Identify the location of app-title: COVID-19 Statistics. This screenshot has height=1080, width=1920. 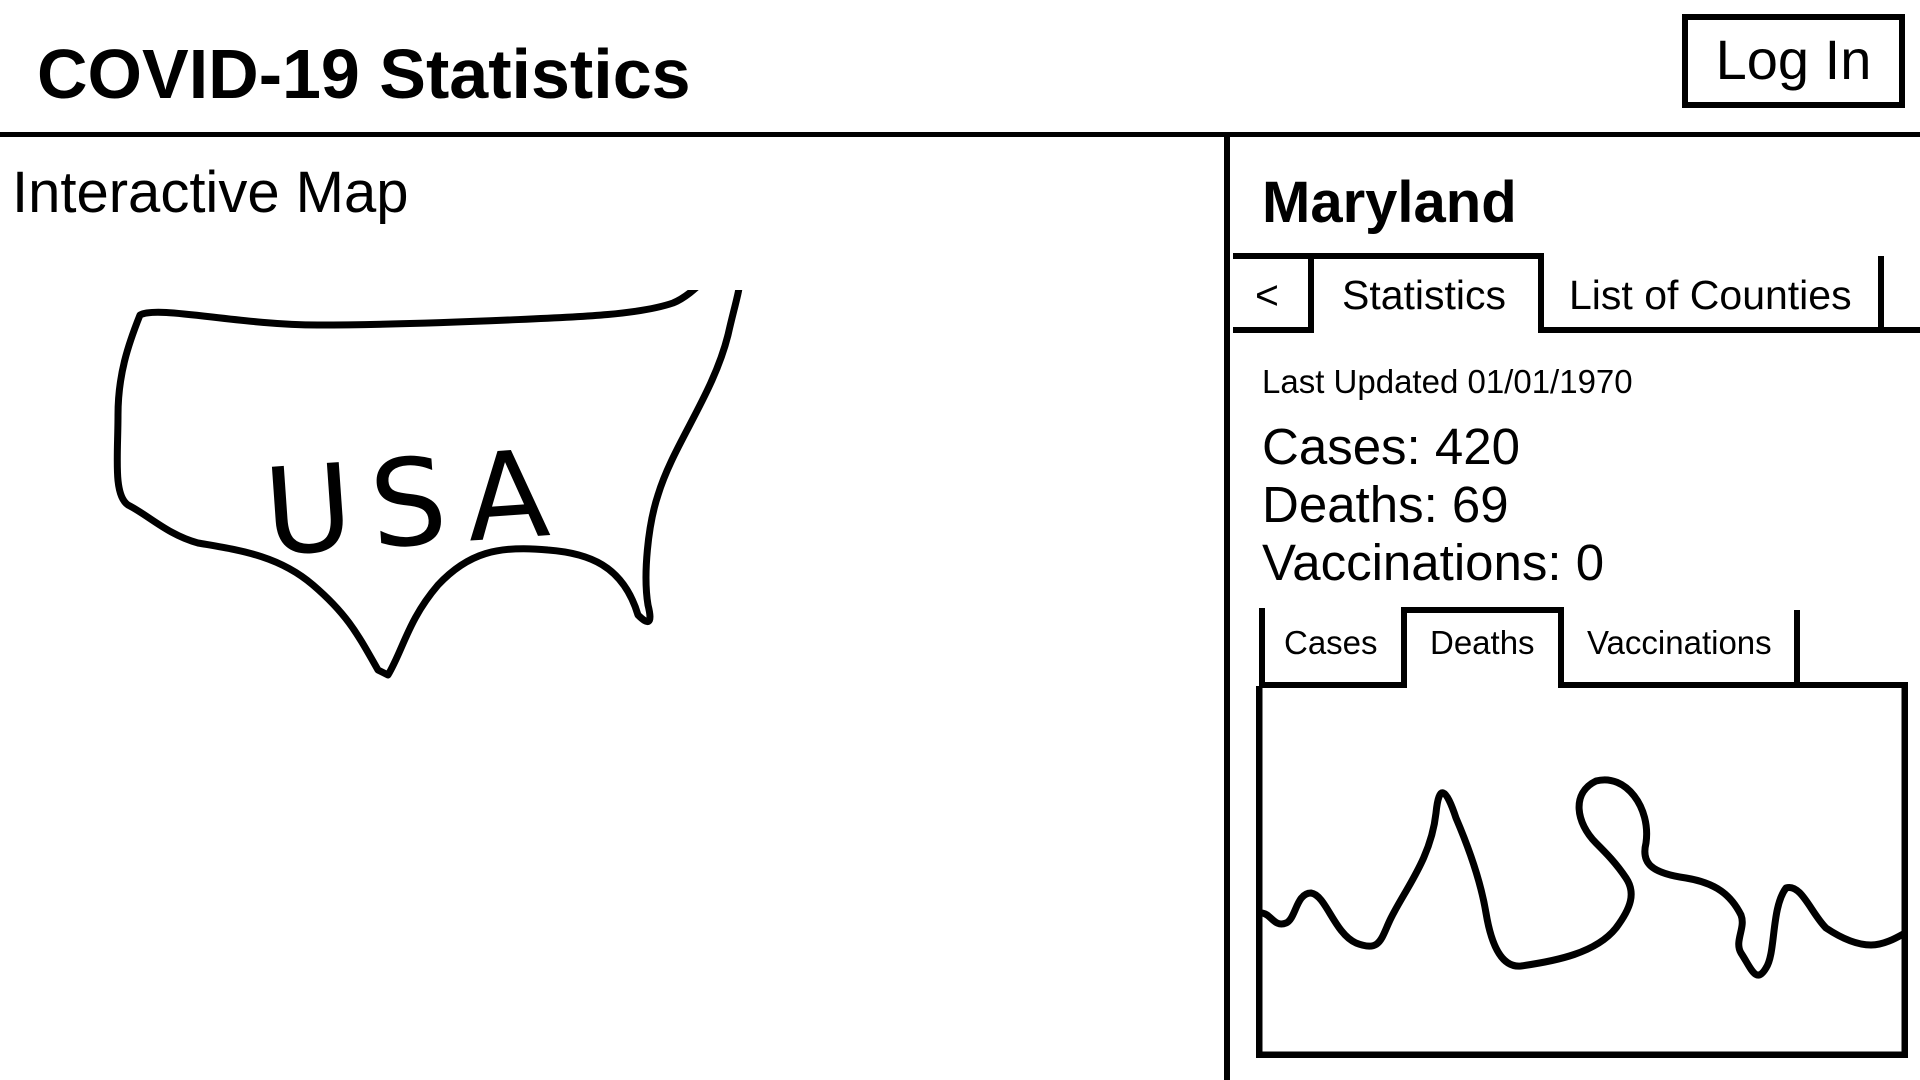
(364, 74).